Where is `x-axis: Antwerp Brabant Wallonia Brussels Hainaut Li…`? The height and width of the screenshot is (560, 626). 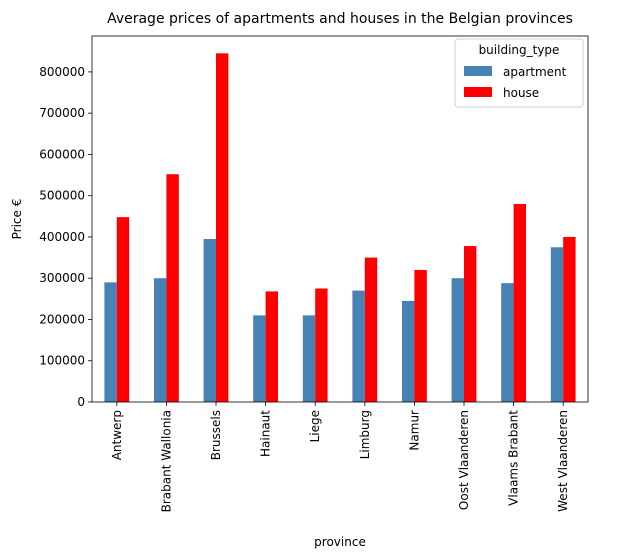
x-axis: Antwerp Brabant Wallonia Brussels Hainaut Li… is located at coordinates (340, 457).